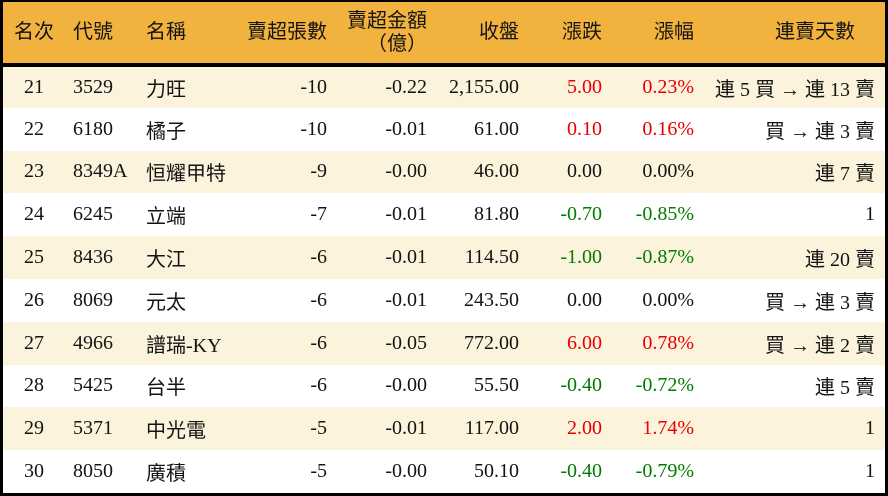 The width and height of the screenshot is (888, 496). What do you see at coordinates (406, 86) in the screenshot?
I see `cell-sell-amount: -0.22` at bounding box center [406, 86].